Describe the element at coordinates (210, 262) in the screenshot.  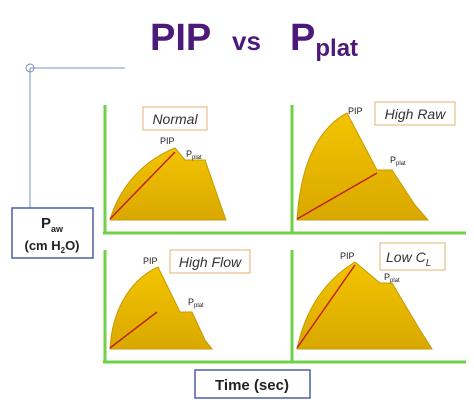
I see `panel-label: High Flow` at that location.